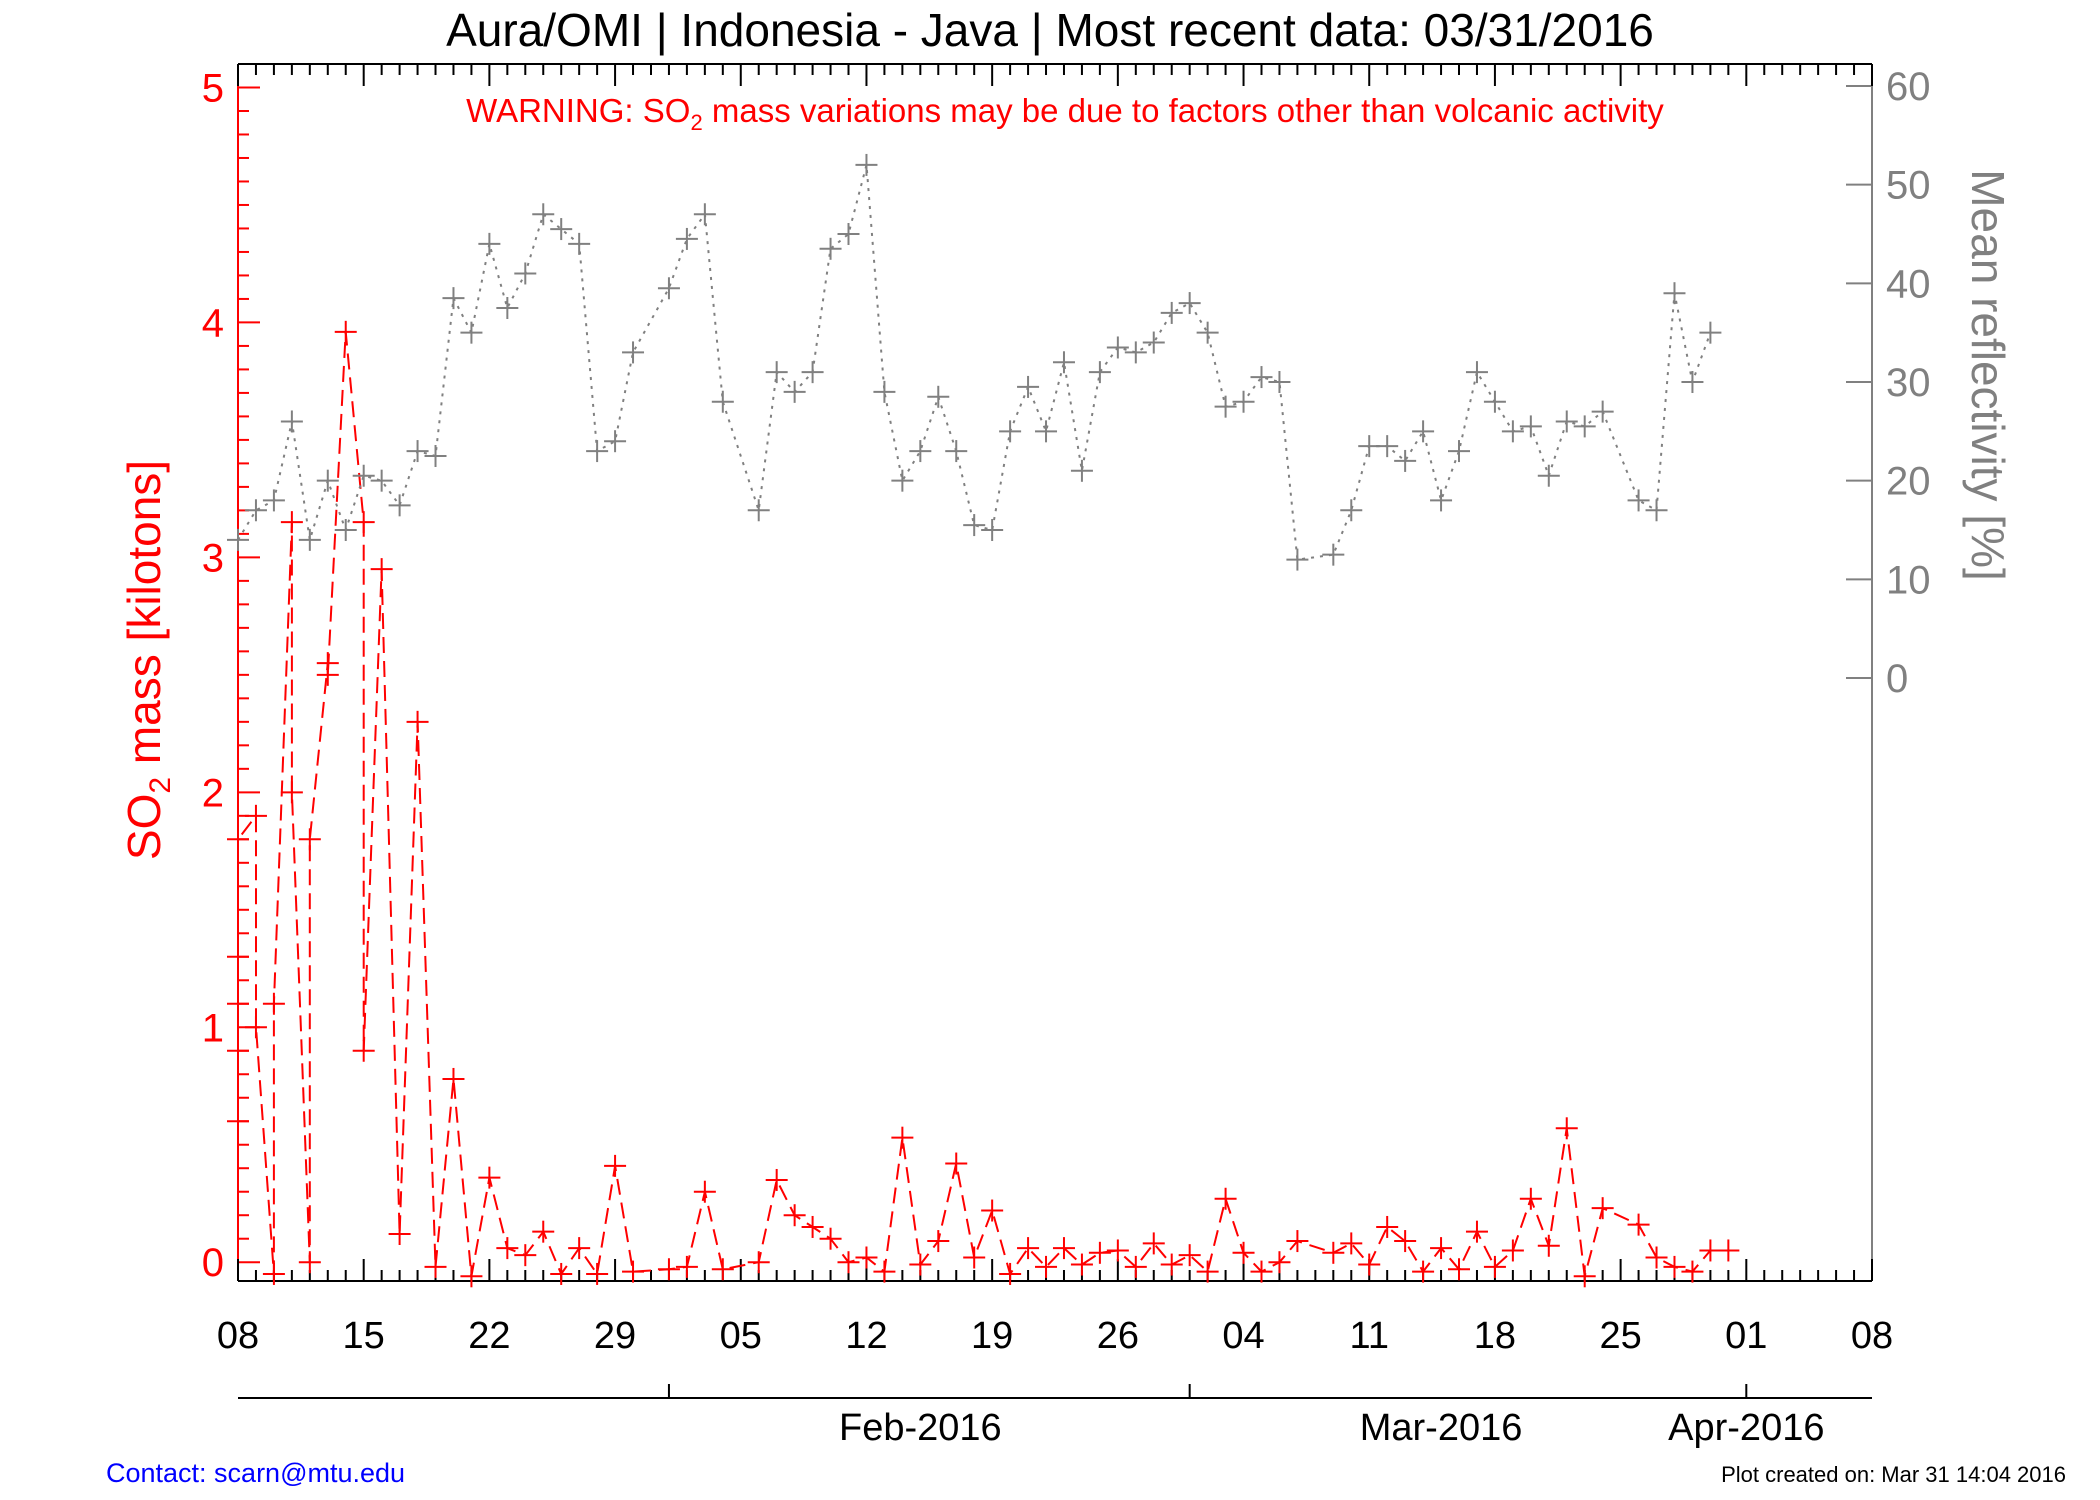  What do you see at coordinates (615, 1336) in the screenshot?
I see `x-tick-label: 29` at bounding box center [615, 1336].